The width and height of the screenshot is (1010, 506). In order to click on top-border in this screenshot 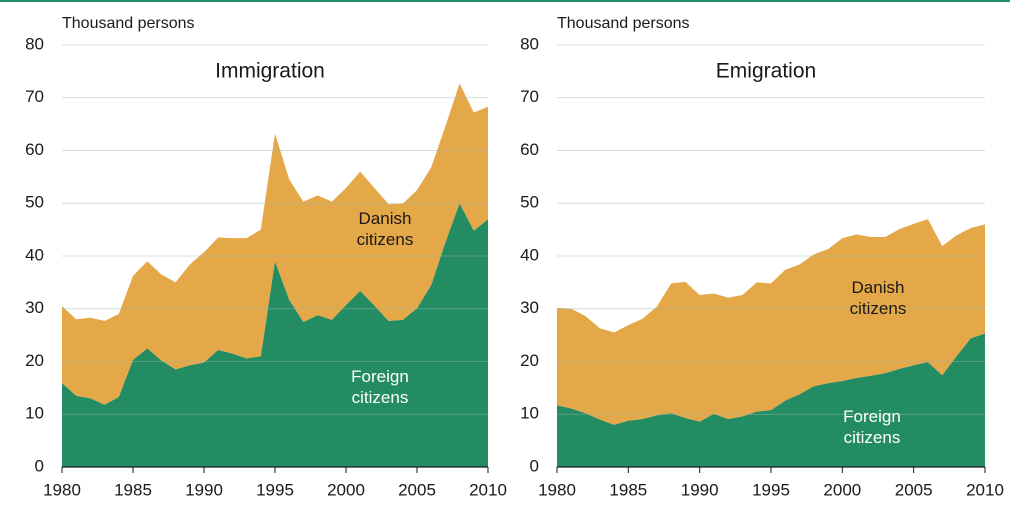, I will do `click(505, 1)`.